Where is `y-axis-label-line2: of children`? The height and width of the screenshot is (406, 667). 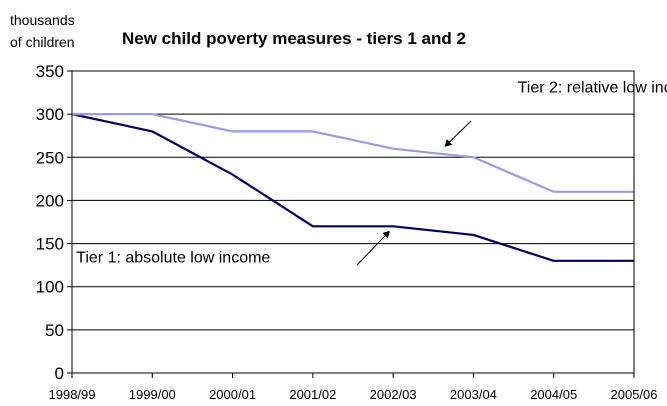 y-axis-label-line2: of children is located at coordinates (42, 42).